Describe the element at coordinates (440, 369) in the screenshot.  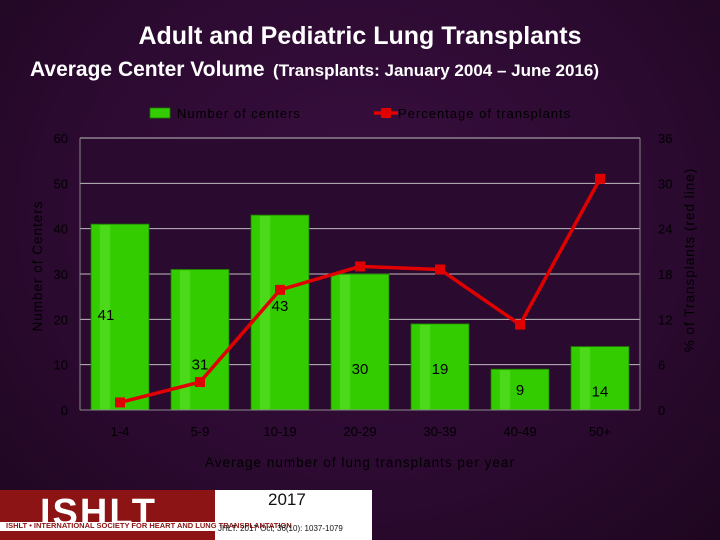
I see `bar-data-label: 19` at that location.